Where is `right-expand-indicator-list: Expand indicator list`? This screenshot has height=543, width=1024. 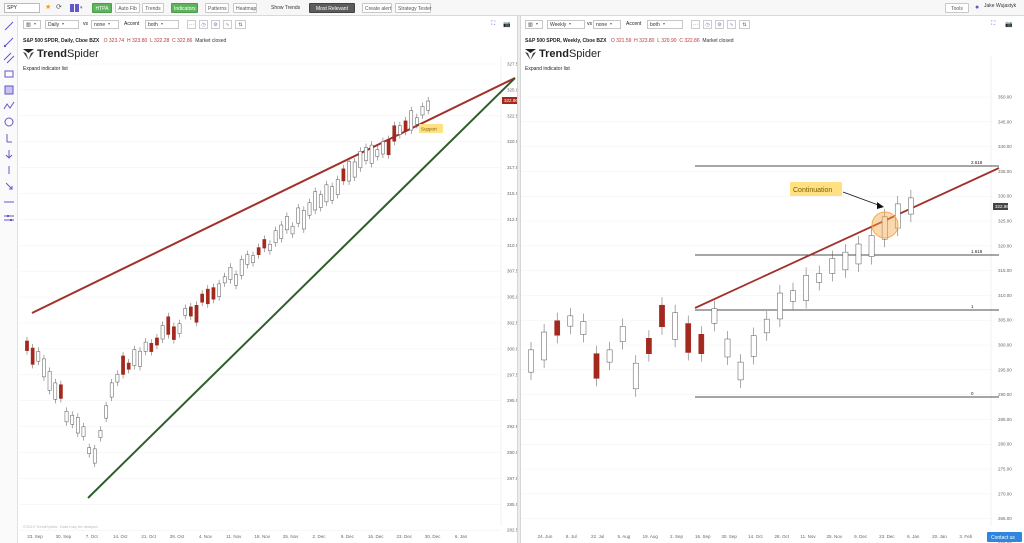
right-expand-indicator-list: Expand indicator list is located at coordinates (547, 69).